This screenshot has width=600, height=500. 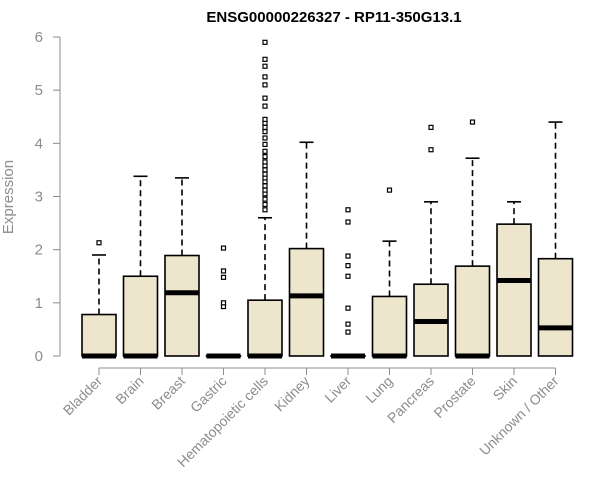 What do you see at coordinates (39, 197) in the screenshot?
I see `y-tick-label: 3` at bounding box center [39, 197].